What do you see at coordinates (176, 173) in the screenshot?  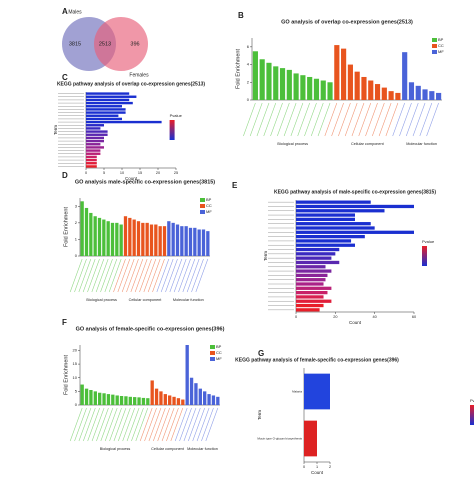 I see `x-tick-label: 25` at bounding box center [176, 173].